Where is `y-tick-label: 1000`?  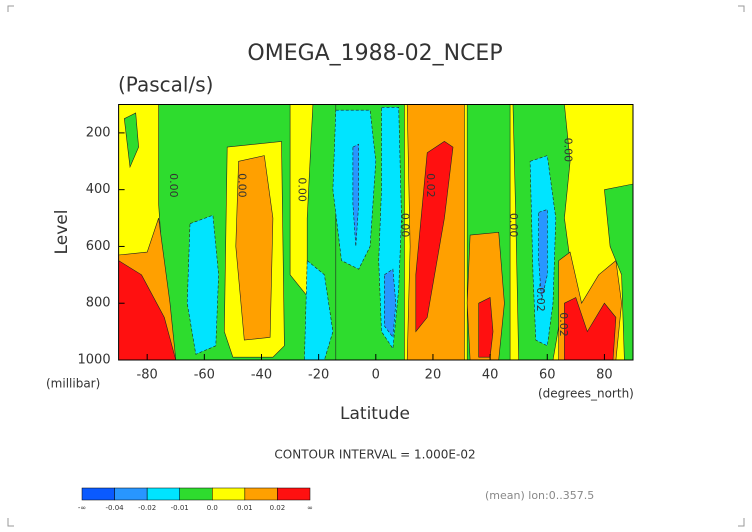 y-tick-label: 1000 is located at coordinates (94, 360).